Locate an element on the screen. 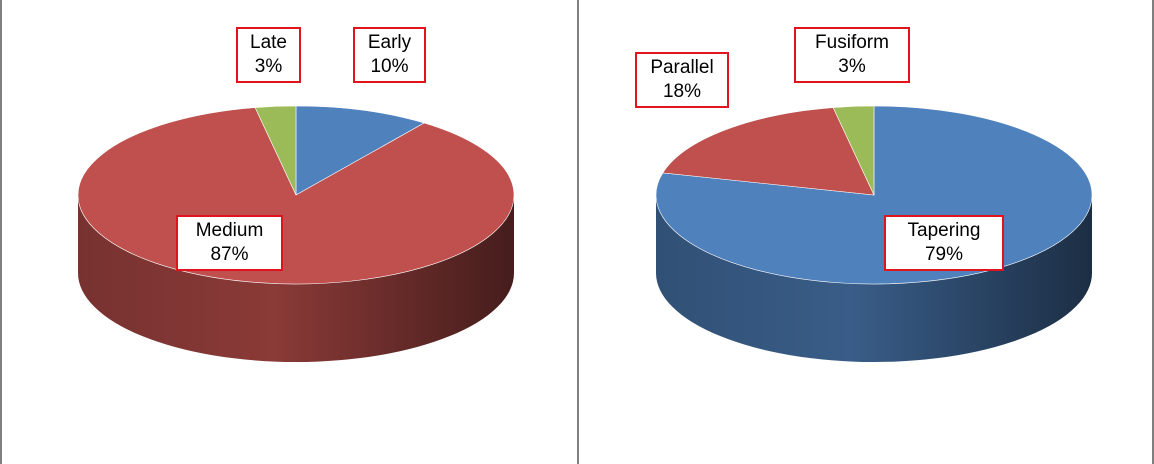 The image size is (1154, 464). slice-label-late-value: 3% is located at coordinates (268, 66).